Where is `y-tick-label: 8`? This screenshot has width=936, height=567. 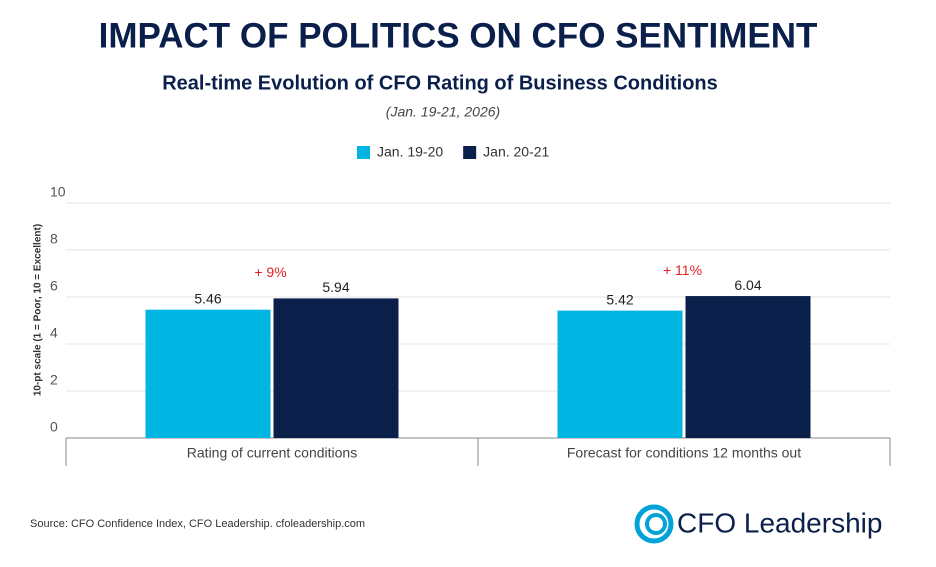
y-tick-label: 8 is located at coordinates (54, 239).